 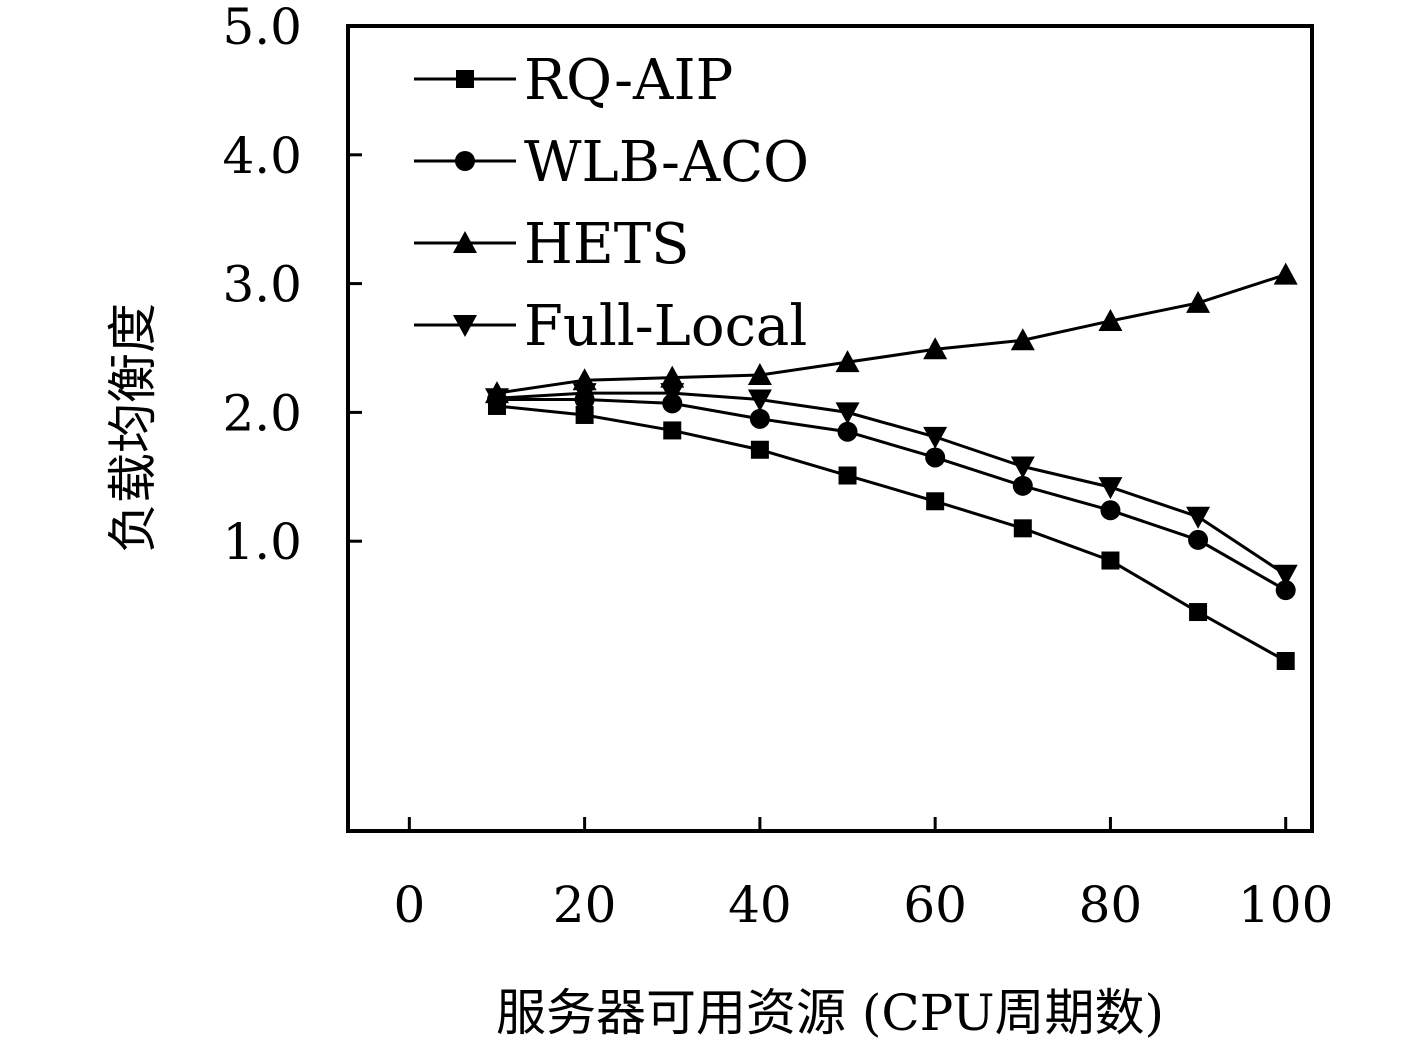 What do you see at coordinates (585, 905) in the screenshot?
I see `x-tick-label: 20` at bounding box center [585, 905].